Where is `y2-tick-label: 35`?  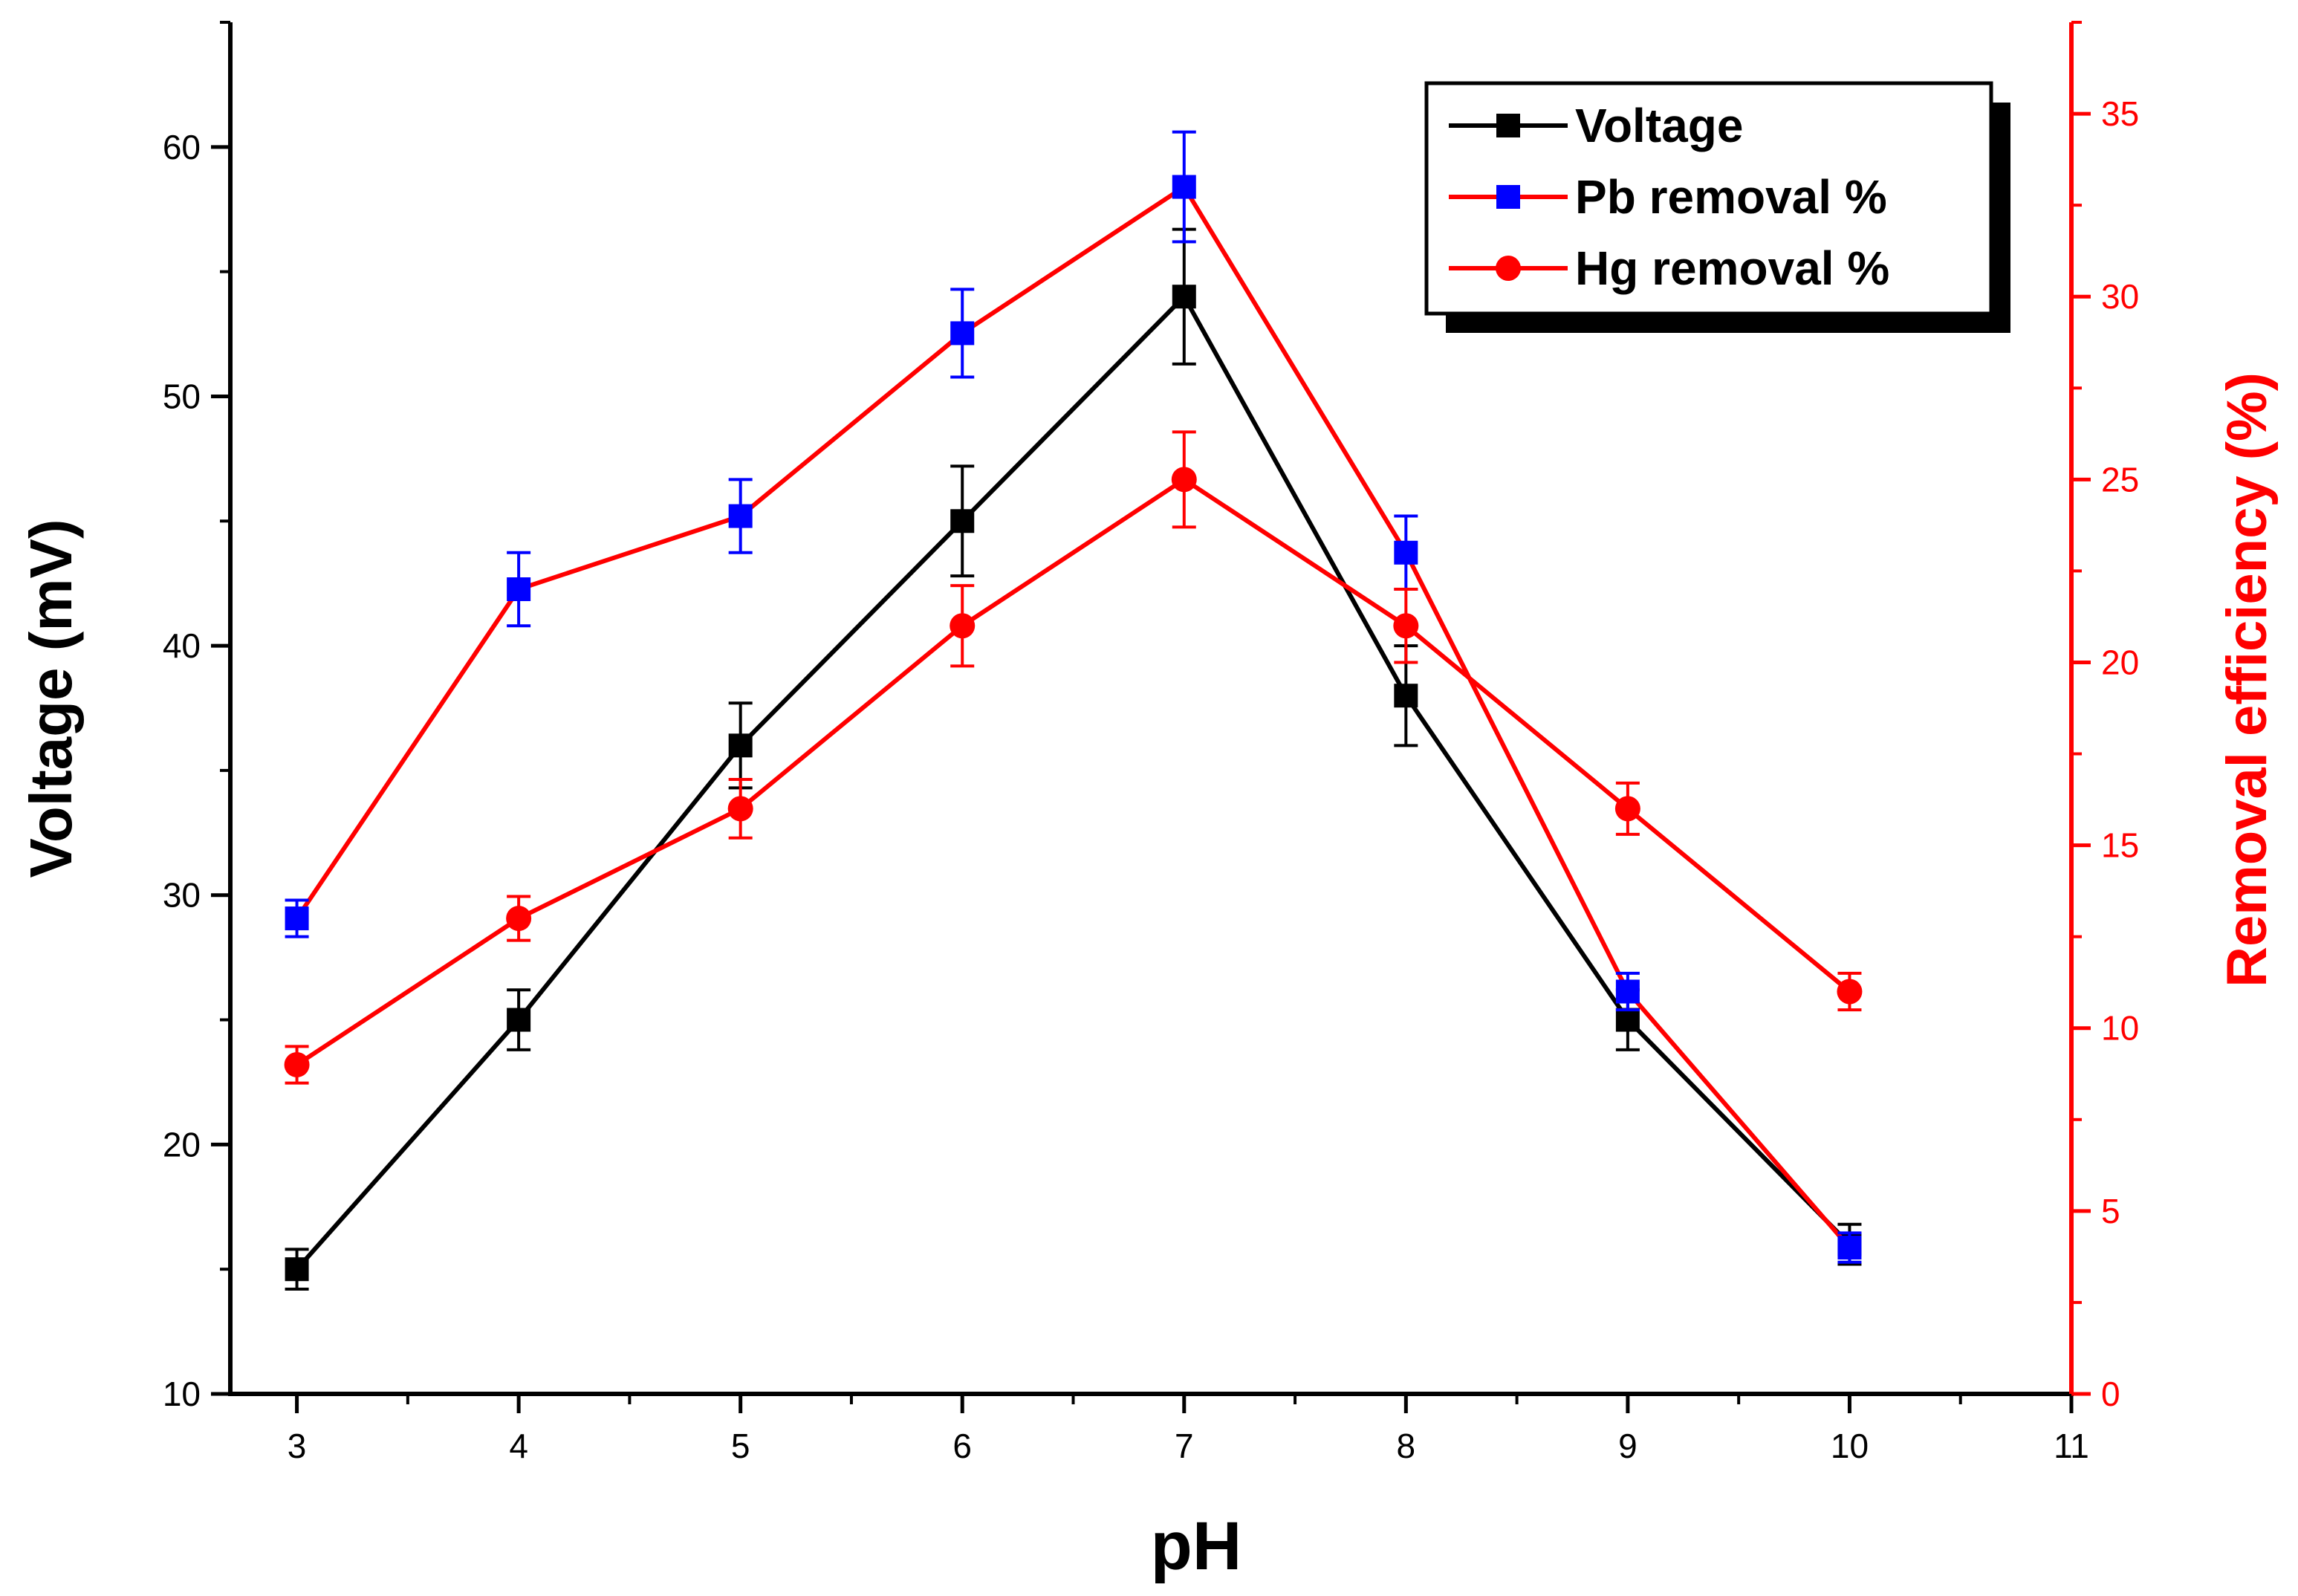
y2-tick-label: 35 is located at coordinates (2120, 114).